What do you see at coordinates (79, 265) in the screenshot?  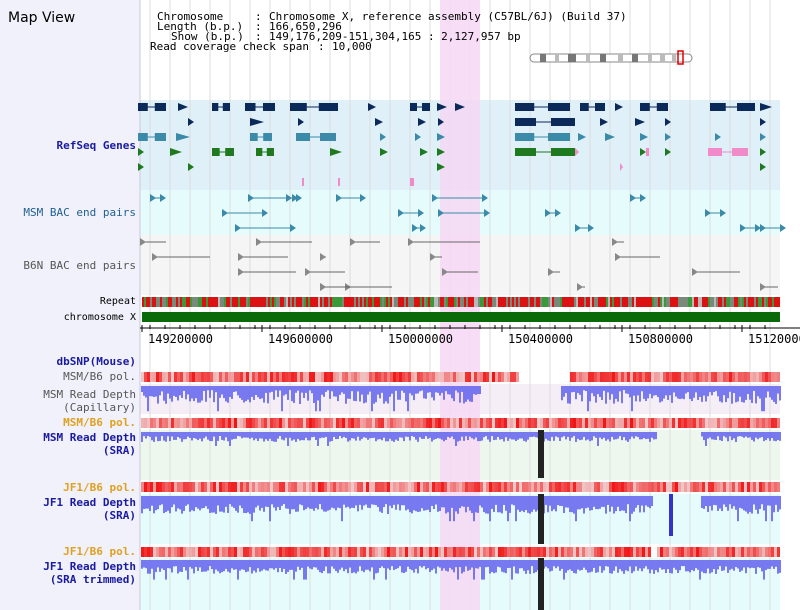 I see `track-label-b6n-bac: B6N BAC end pairs` at bounding box center [79, 265].